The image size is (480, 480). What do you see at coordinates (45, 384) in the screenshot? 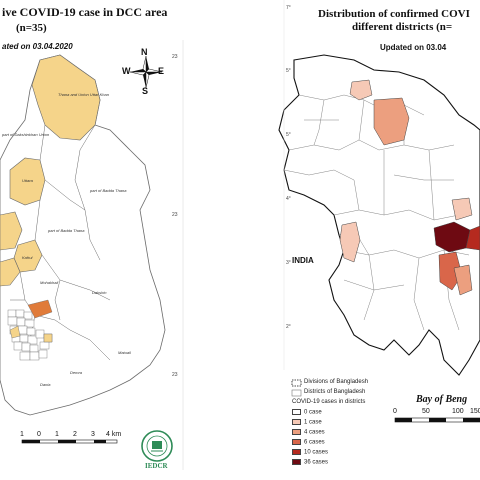
I see `area-label: Dania` at bounding box center [45, 384].